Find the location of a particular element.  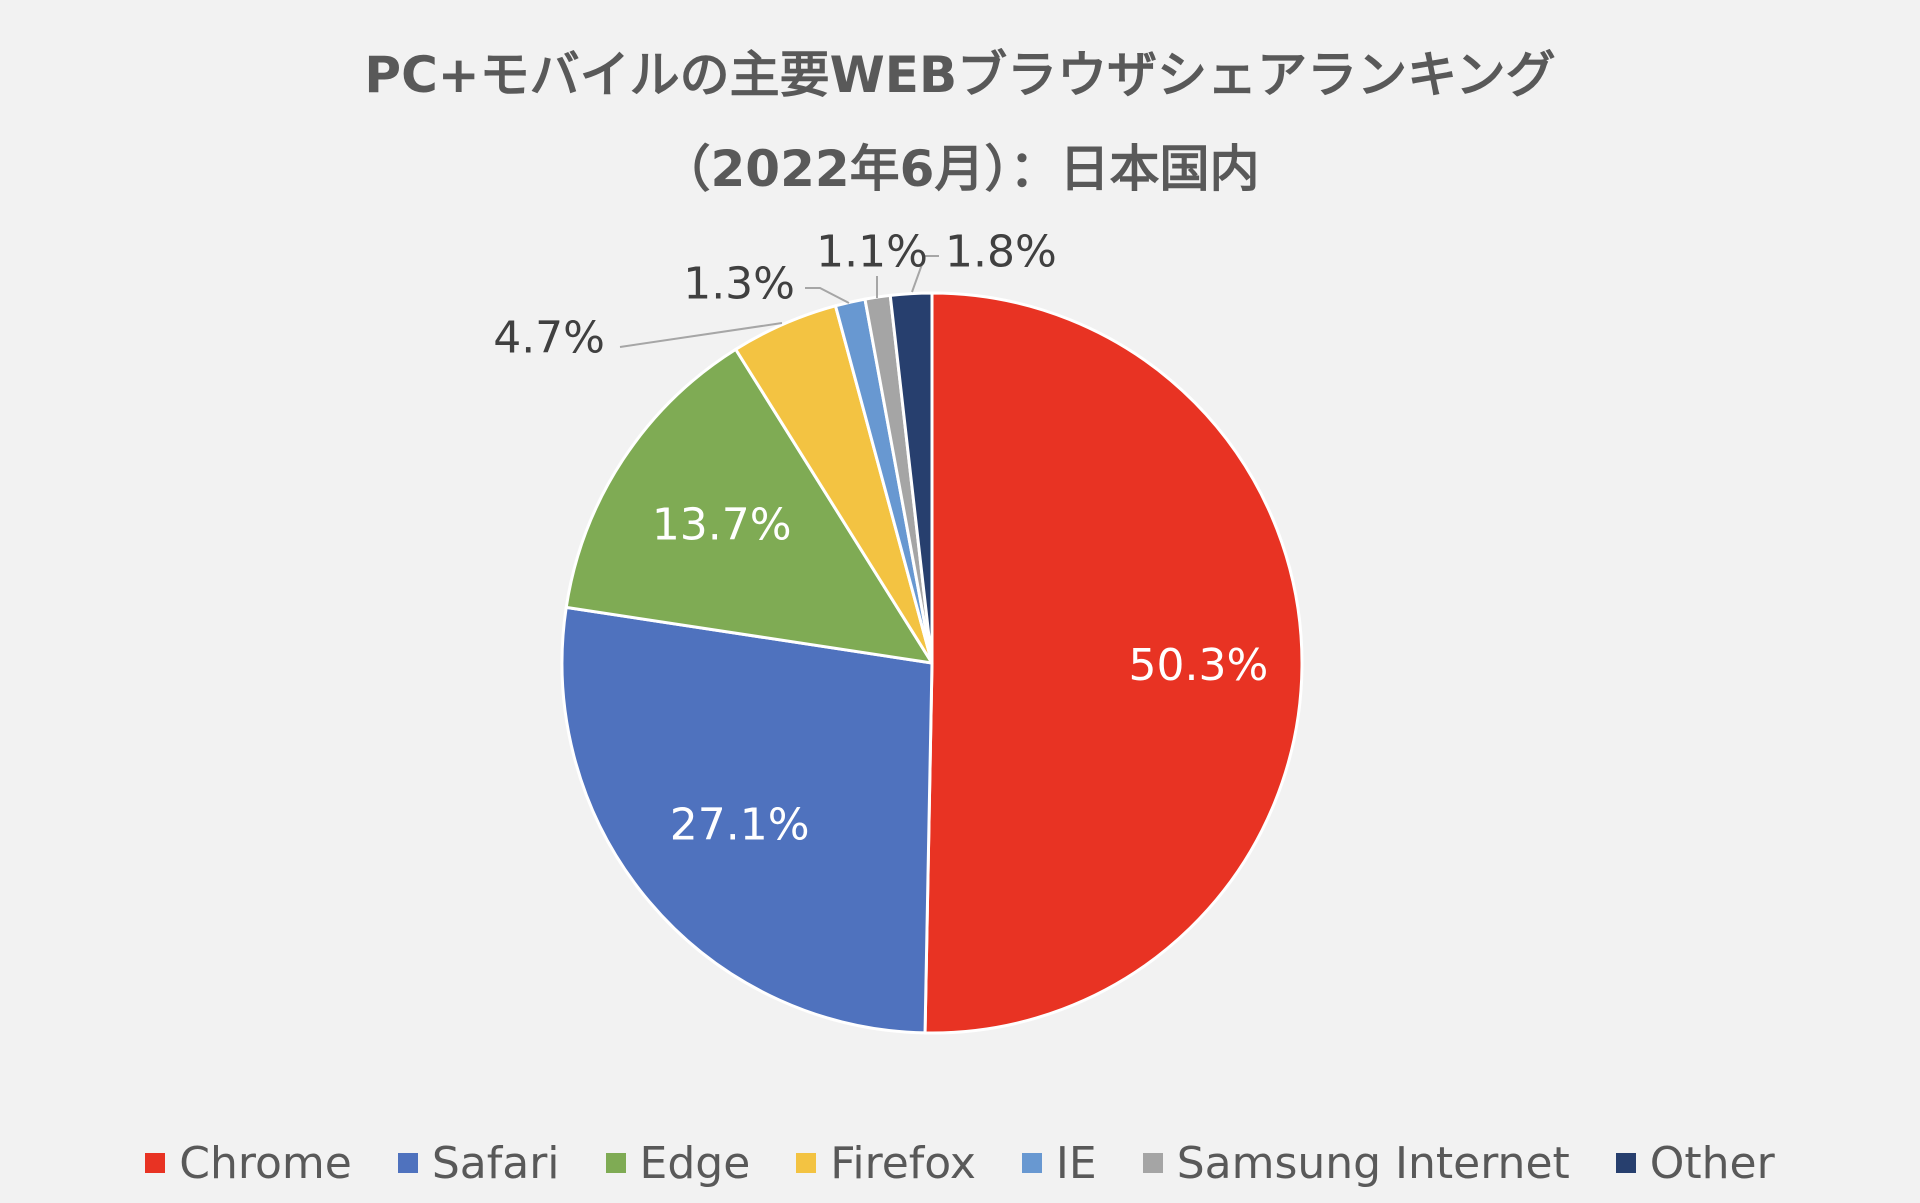

legend-swatch-edge is located at coordinates (615, 1163).